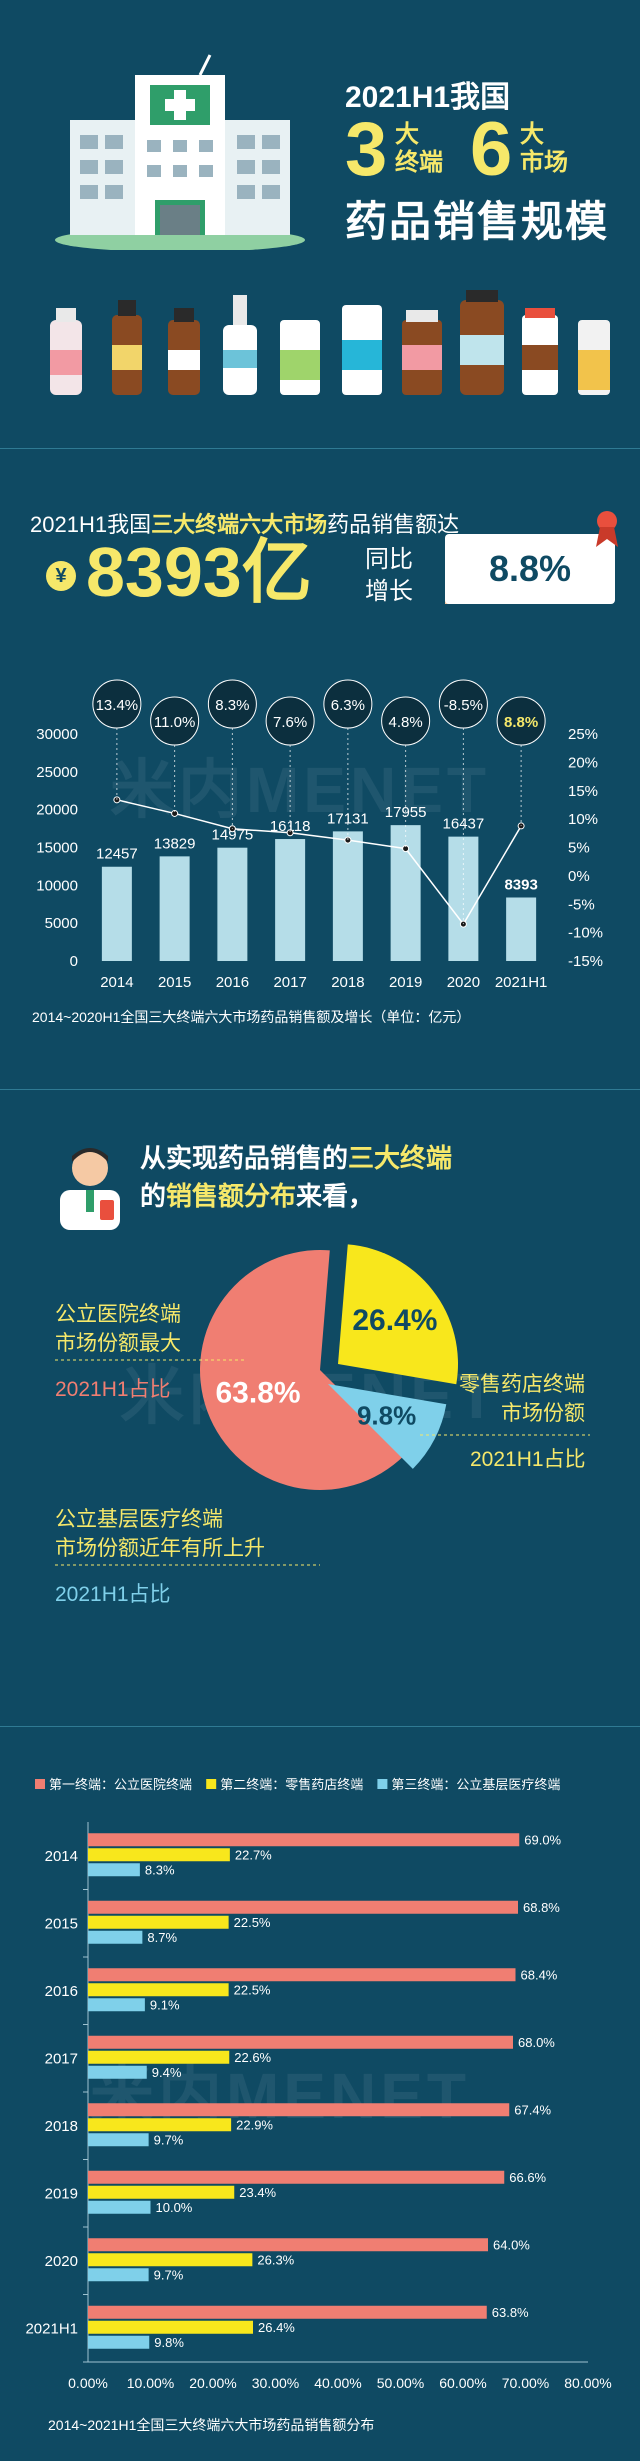 The image size is (640, 2461). I want to click on y2-tick-label: 20%, so click(583, 762).